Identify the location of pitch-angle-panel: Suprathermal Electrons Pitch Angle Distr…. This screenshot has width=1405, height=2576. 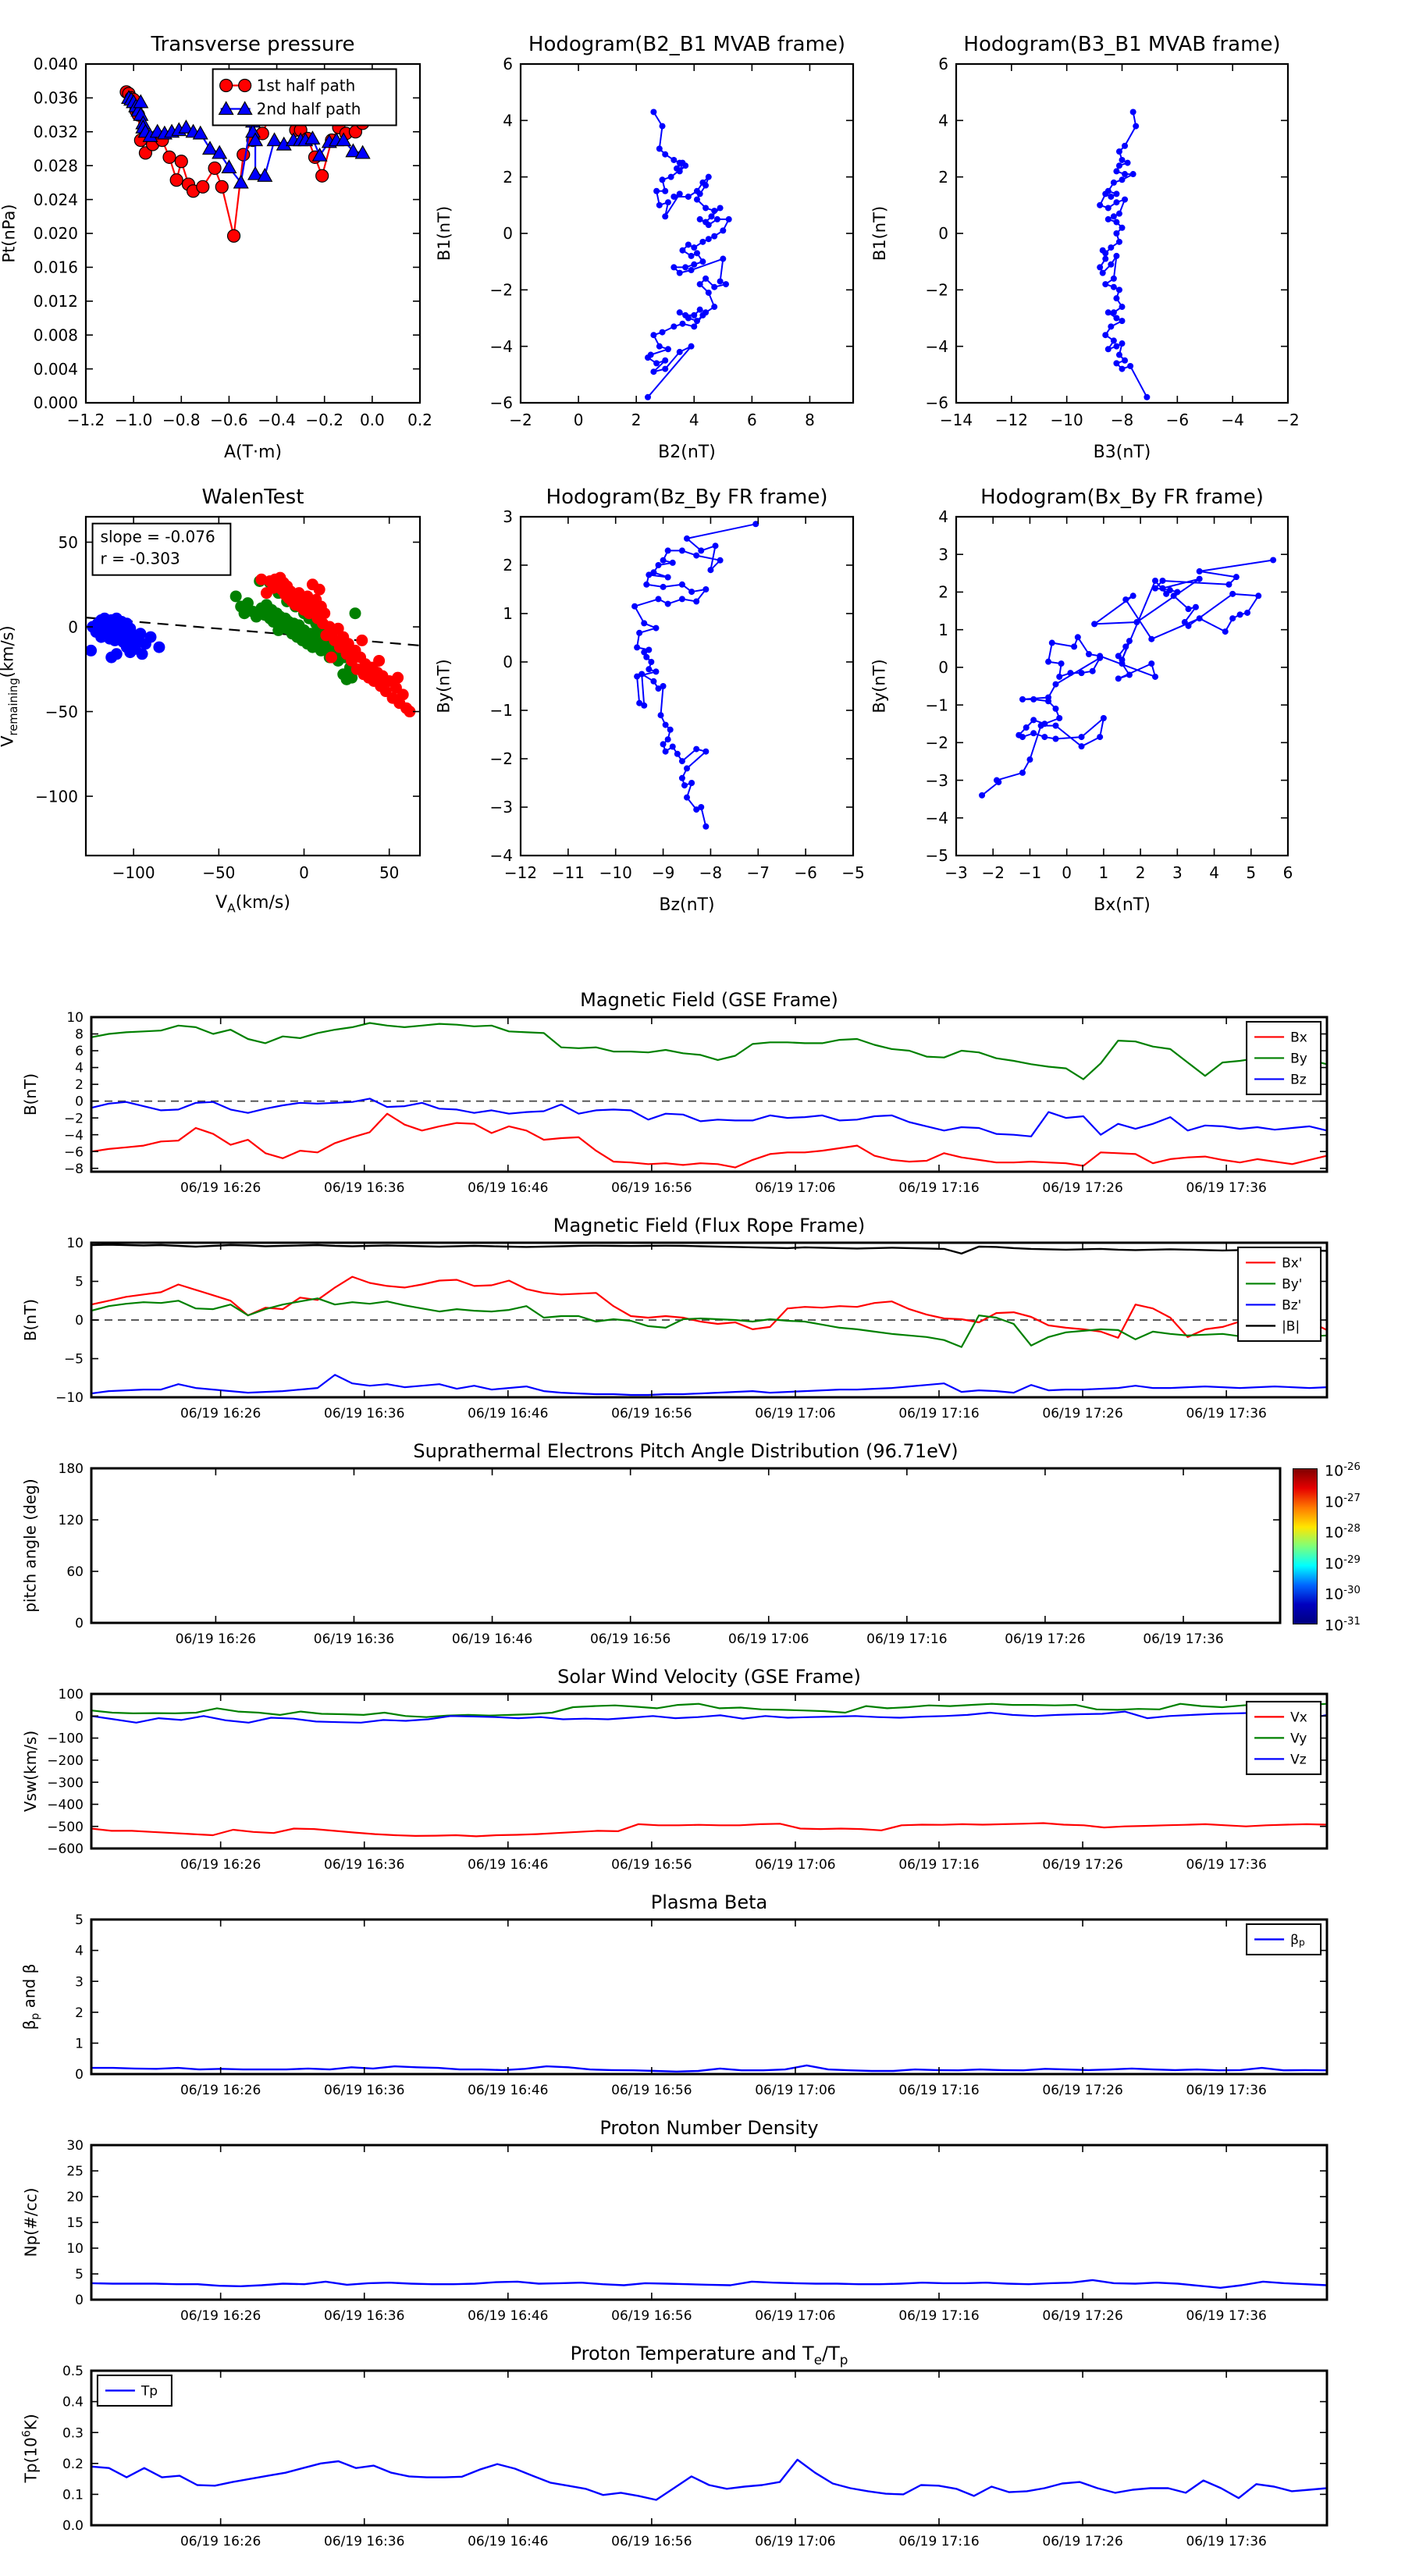
(651, 1543).